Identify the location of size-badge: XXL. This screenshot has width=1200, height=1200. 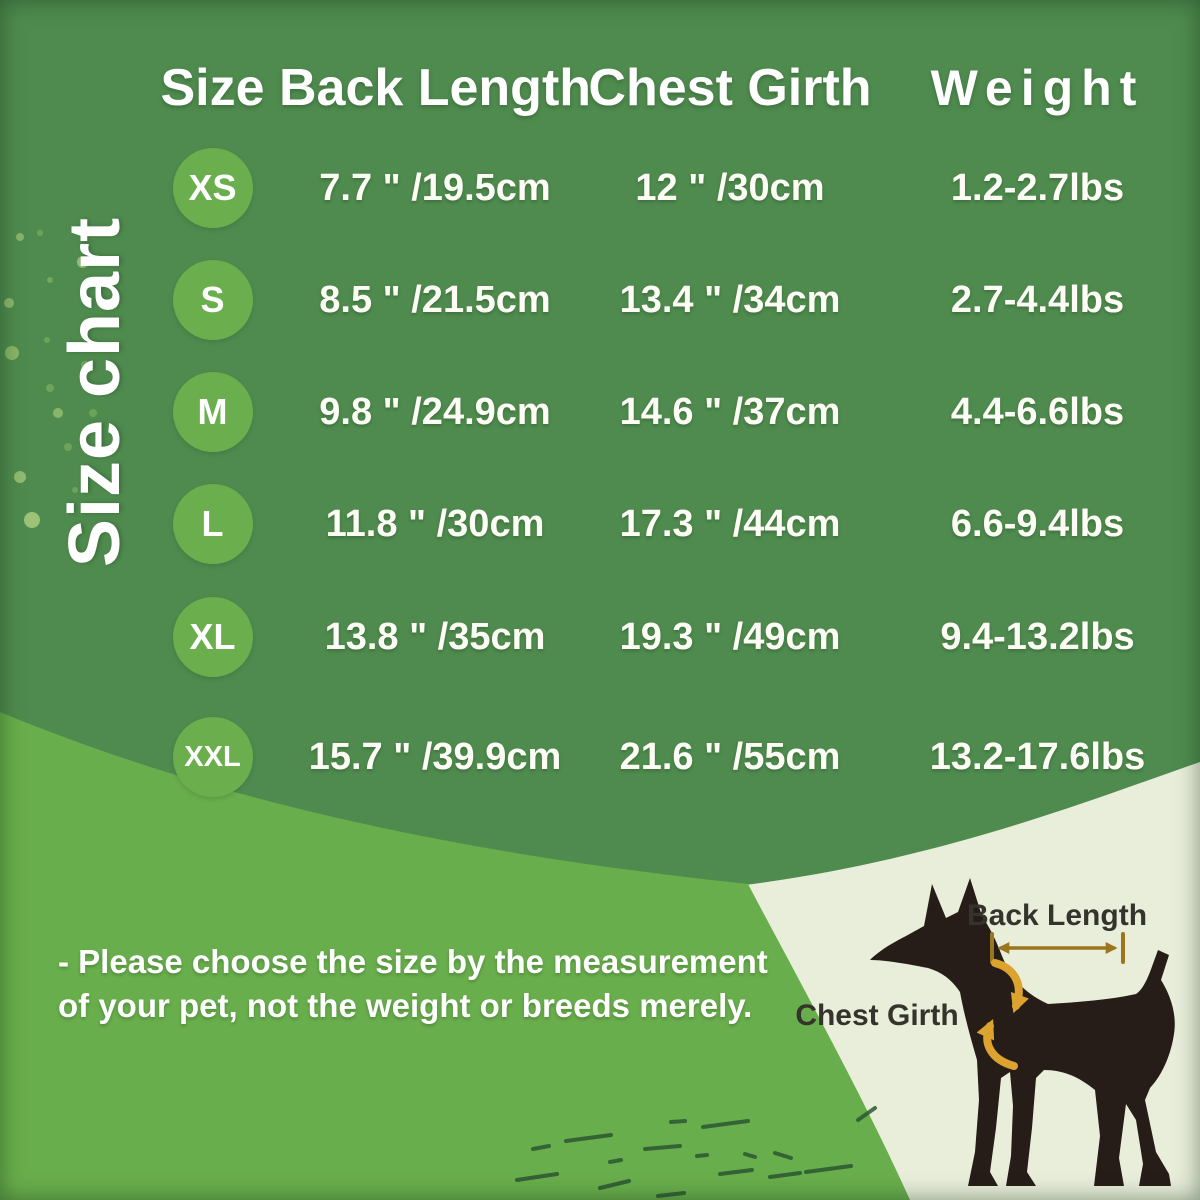
(212, 757).